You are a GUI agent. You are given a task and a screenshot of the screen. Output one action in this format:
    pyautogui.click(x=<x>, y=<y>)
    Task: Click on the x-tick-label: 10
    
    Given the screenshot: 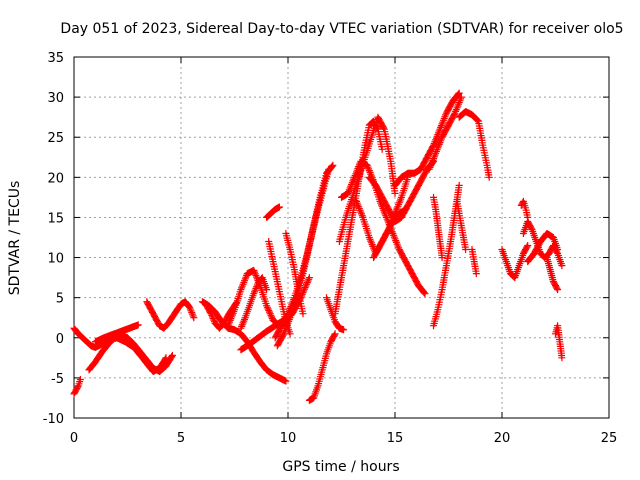 What is the action you would take?
    pyautogui.click(x=288, y=438)
    